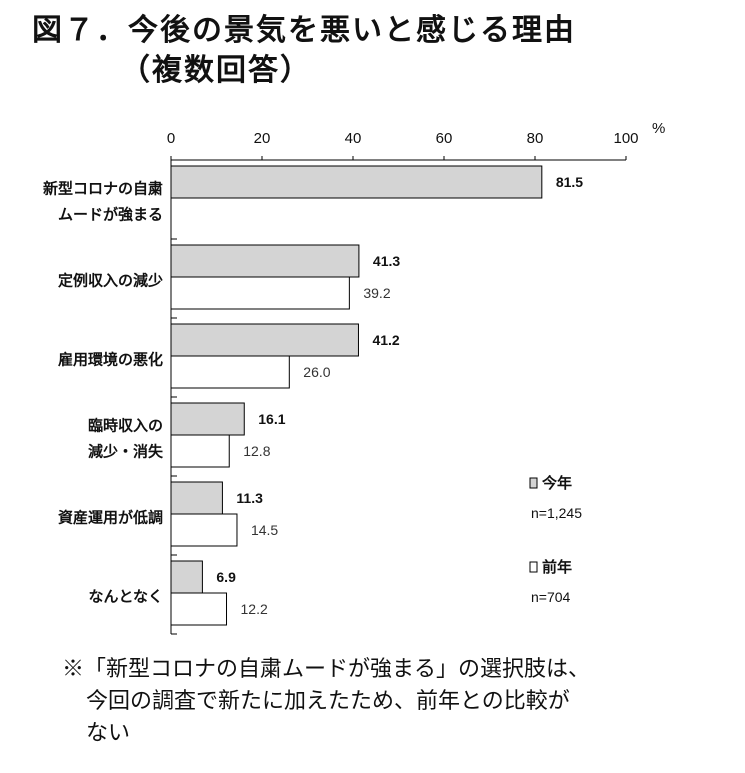 This screenshot has width=745, height=773. Describe the element at coordinates (110, 281) in the screenshot. I see `category-label: 定例収入の減少` at that location.